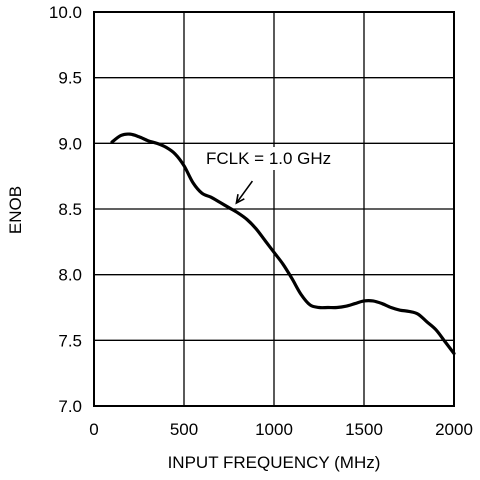  What do you see at coordinates (70, 78) in the screenshot?
I see `y-tick-label: 9.5` at bounding box center [70, 78].